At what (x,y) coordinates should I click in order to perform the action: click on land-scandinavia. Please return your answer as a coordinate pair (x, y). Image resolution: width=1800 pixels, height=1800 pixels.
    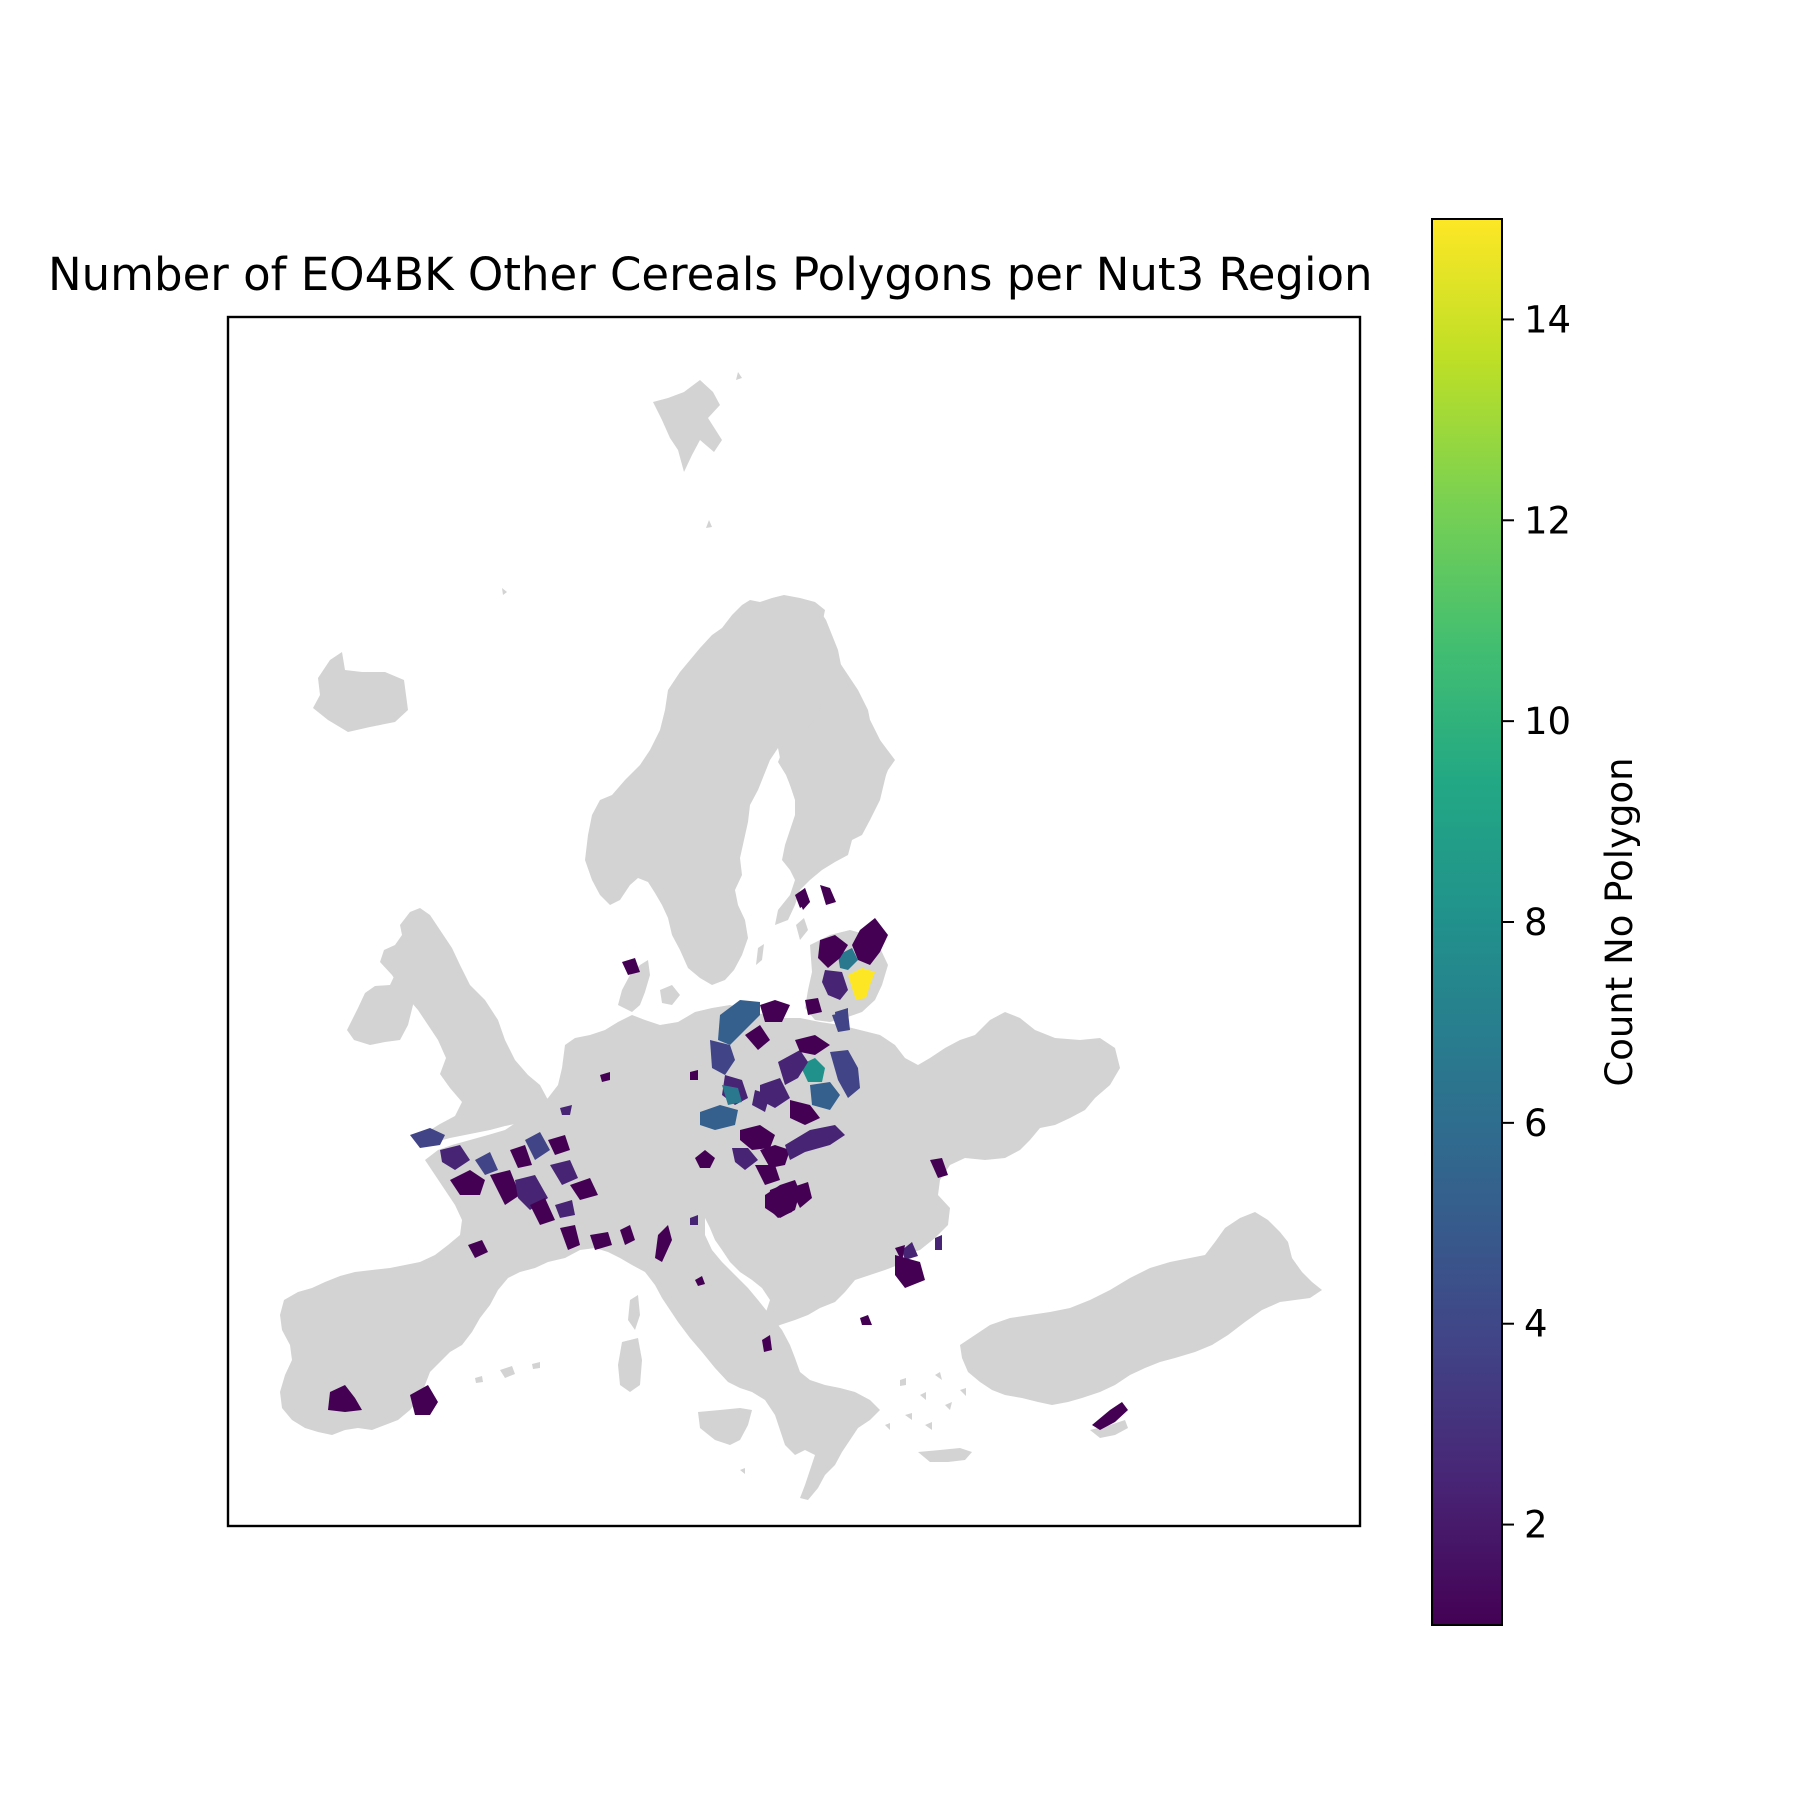
    Looking at the image, I should click on (737, 790).